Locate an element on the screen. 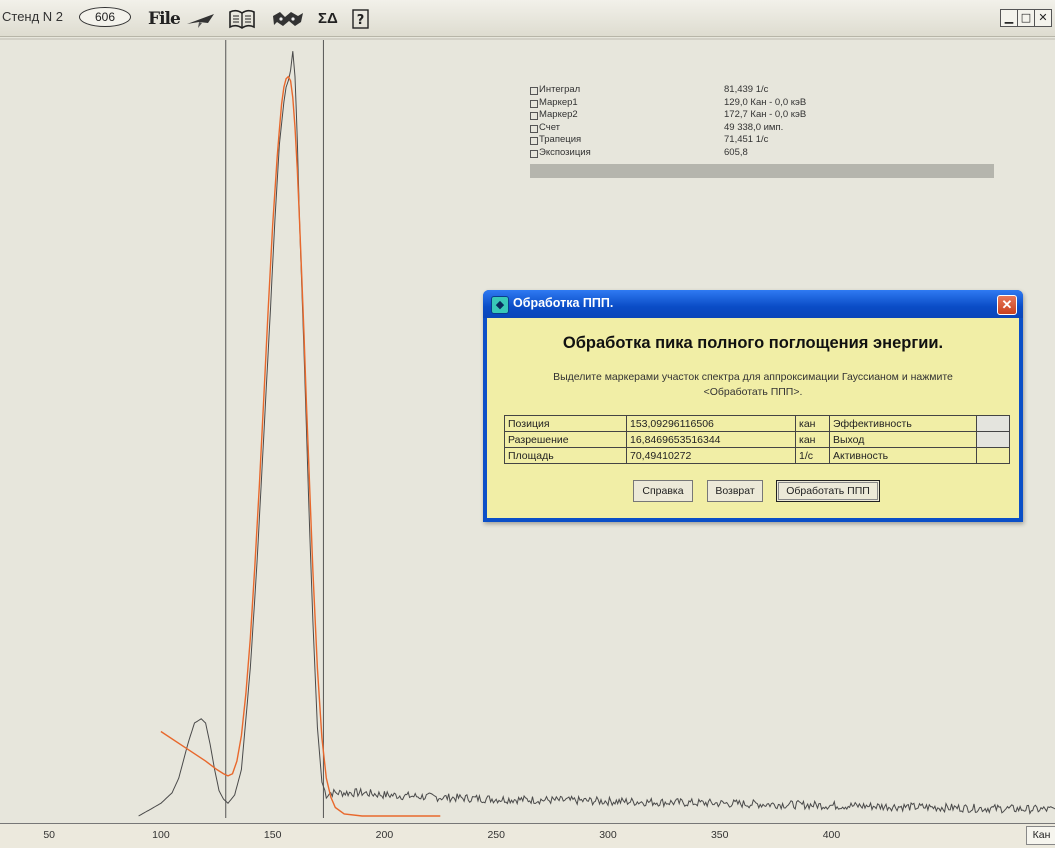 This screenshot has width=1055, height=848. info-scroll-bar is located at coordinates (762, 171).